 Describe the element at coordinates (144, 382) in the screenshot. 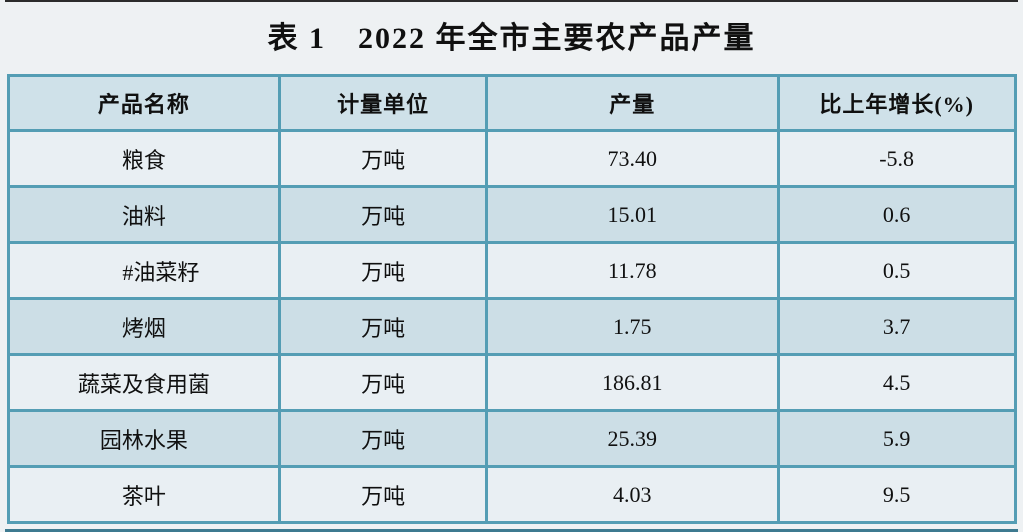

I see `product-name-cell: 蔬菜及食用菌` at that location.